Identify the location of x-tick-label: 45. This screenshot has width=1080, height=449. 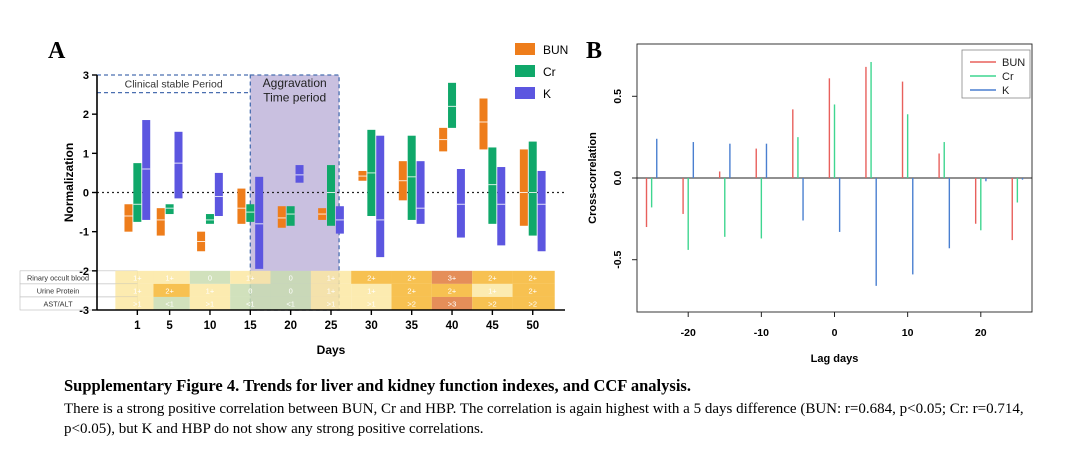
(492, 326).